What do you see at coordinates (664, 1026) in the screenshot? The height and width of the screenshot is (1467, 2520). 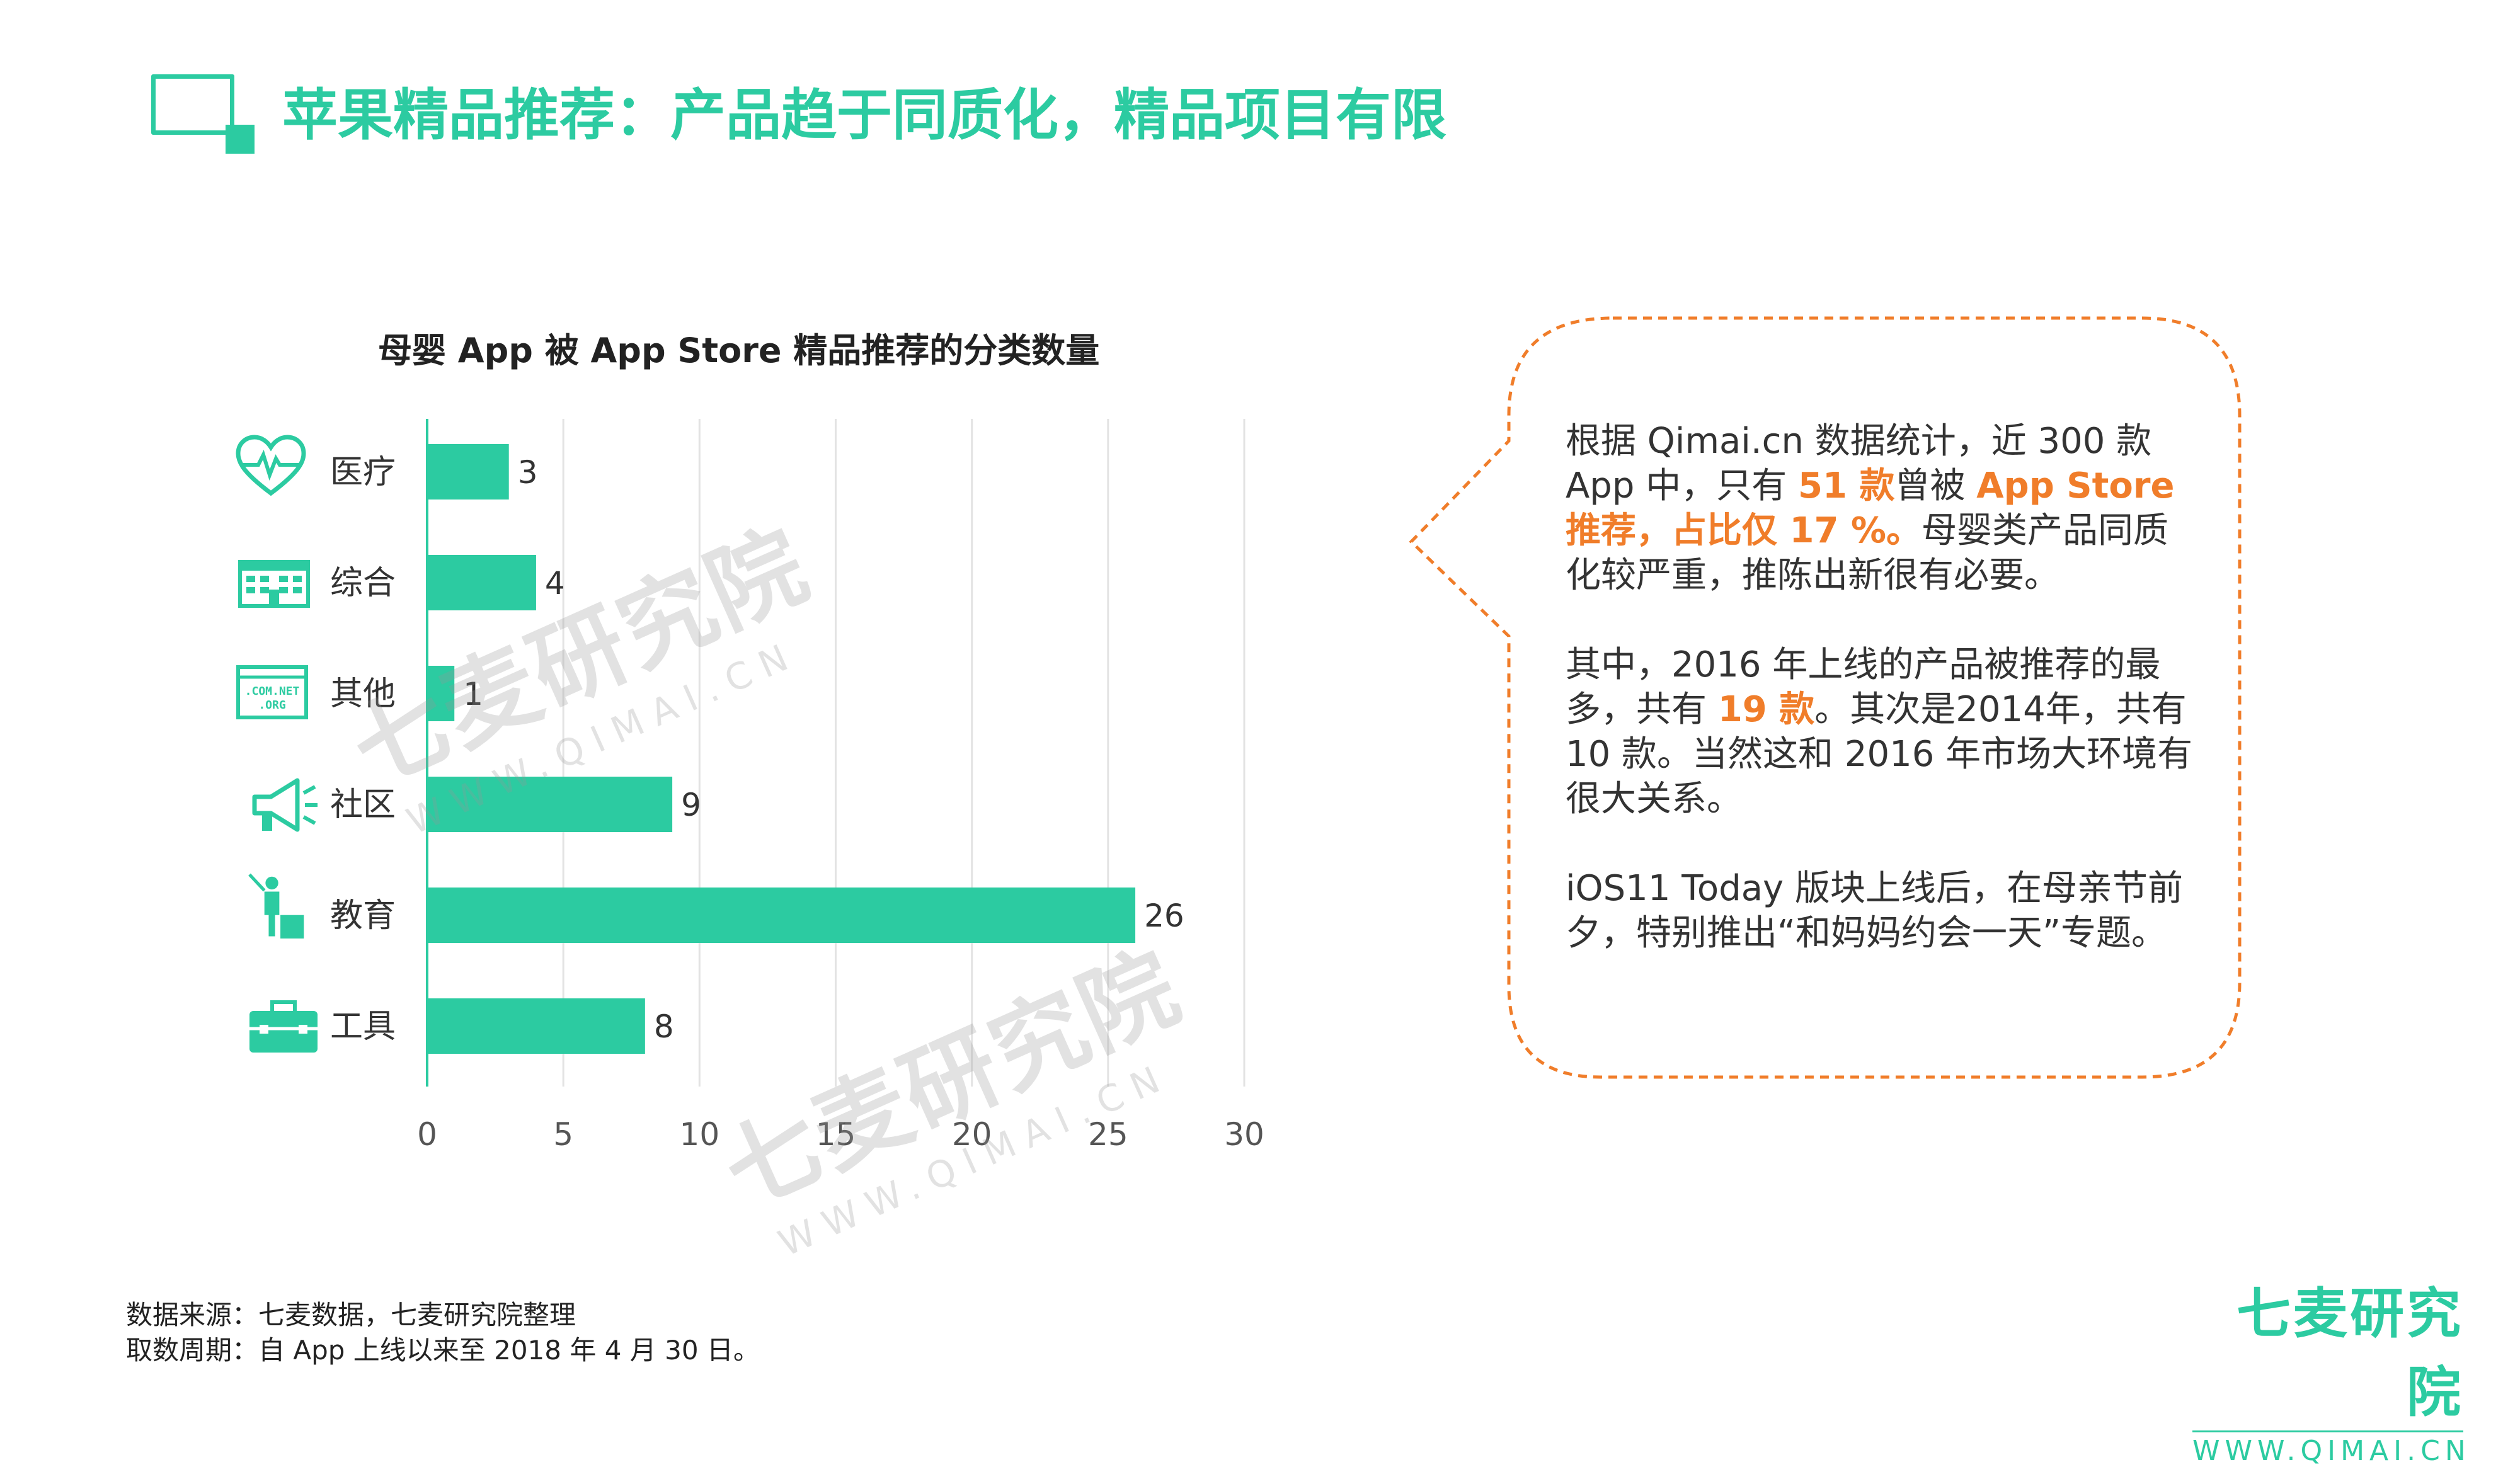 I see `data-label: 8` at bounding box center [664, 1026].